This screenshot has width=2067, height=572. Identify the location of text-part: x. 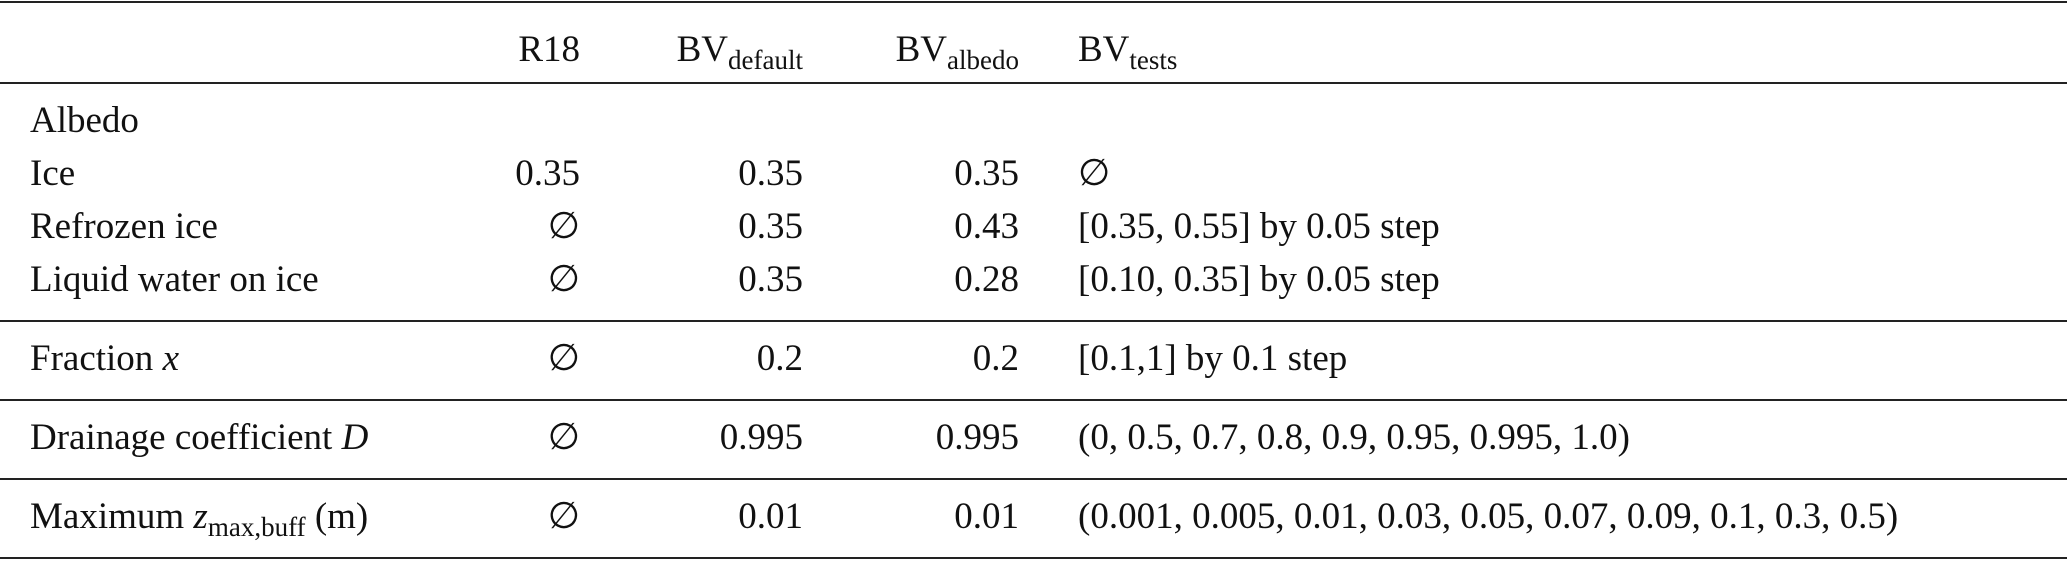
(170, 358).